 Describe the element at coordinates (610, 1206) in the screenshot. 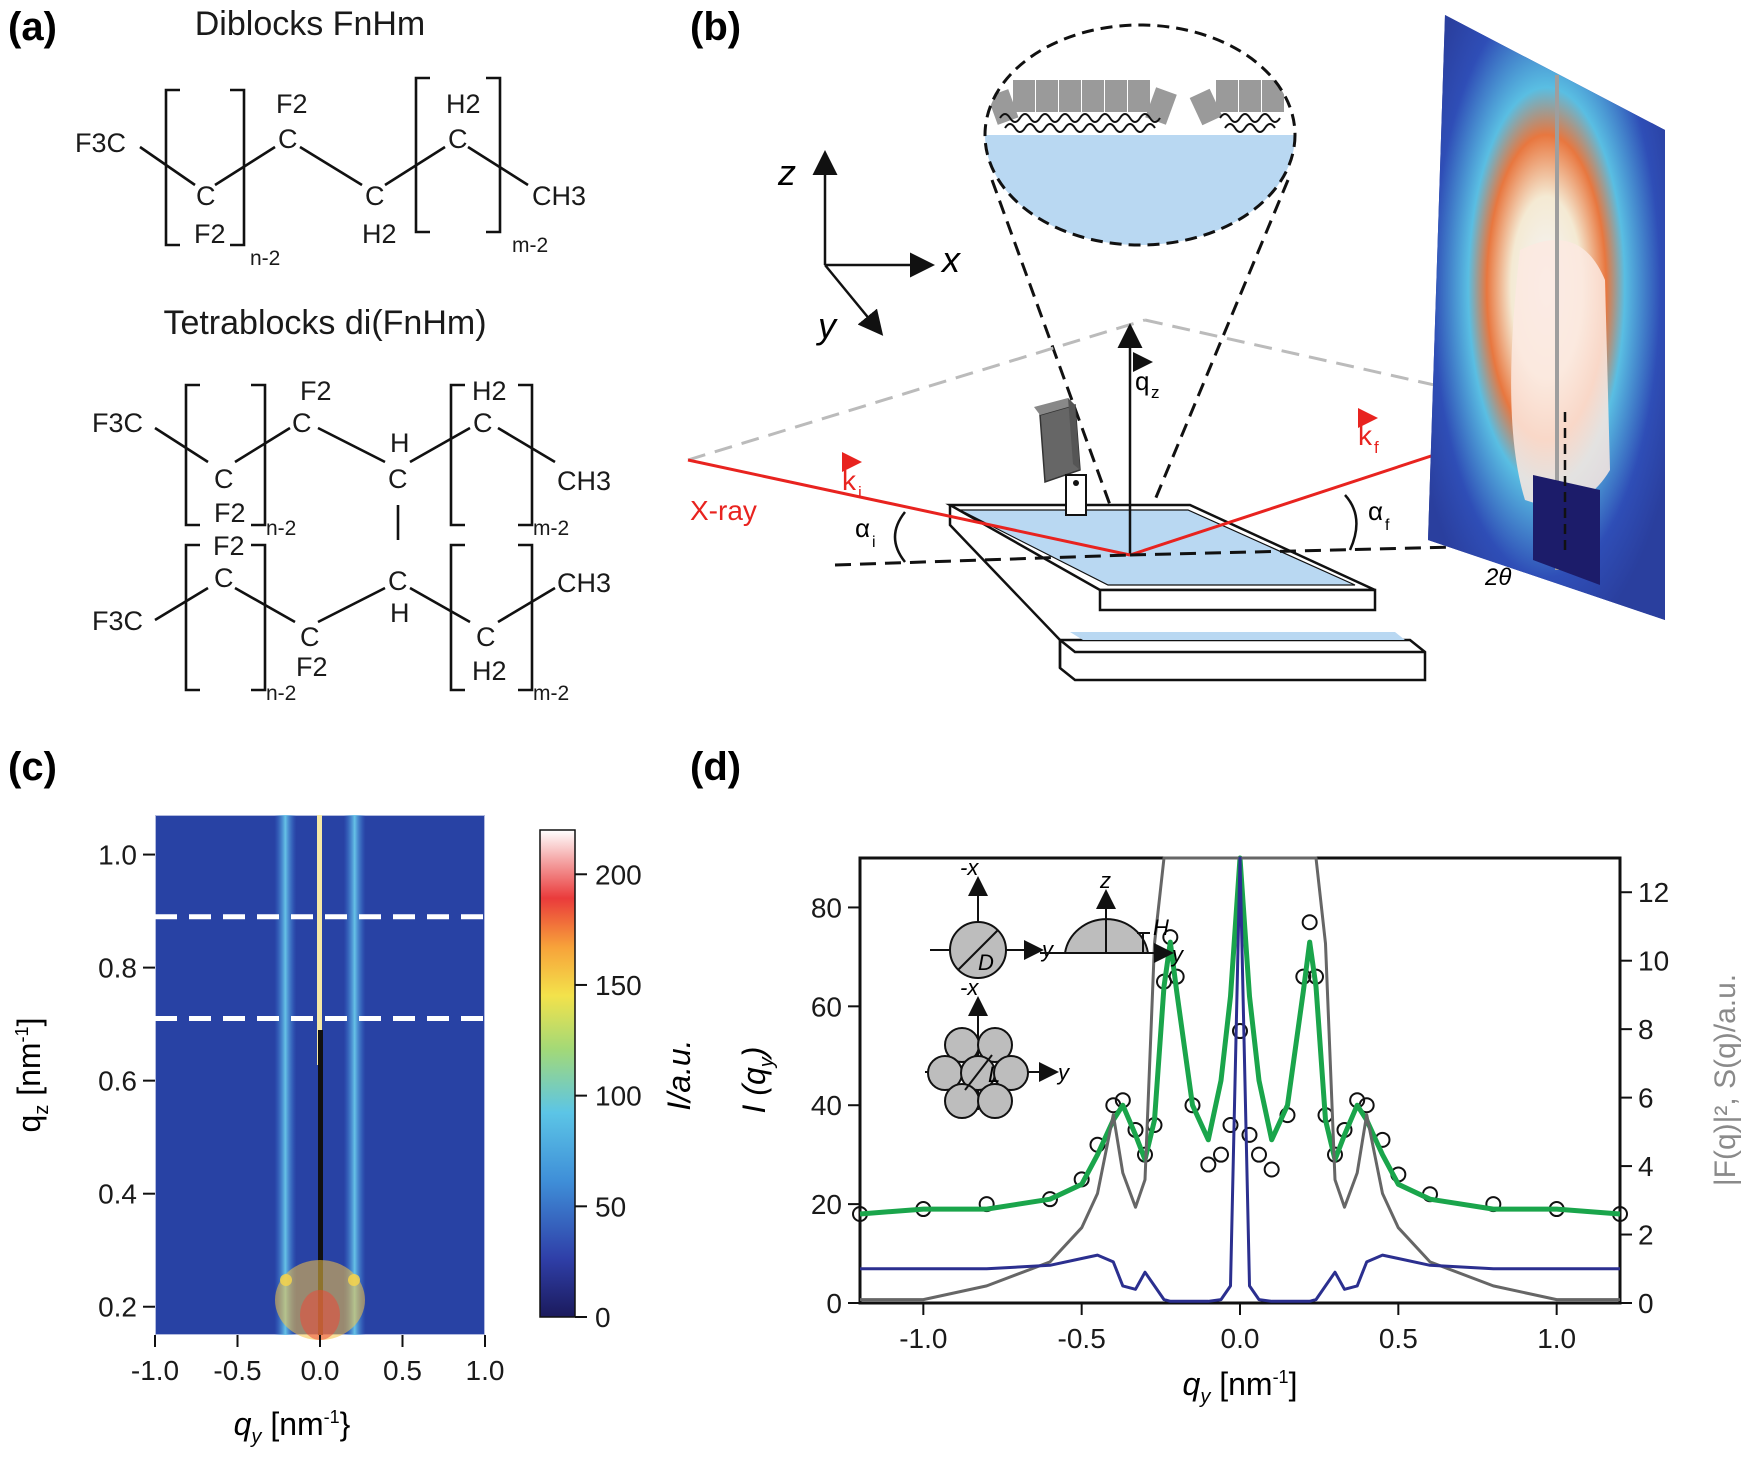

I see `colorbar-tick-label: 50` at that location.